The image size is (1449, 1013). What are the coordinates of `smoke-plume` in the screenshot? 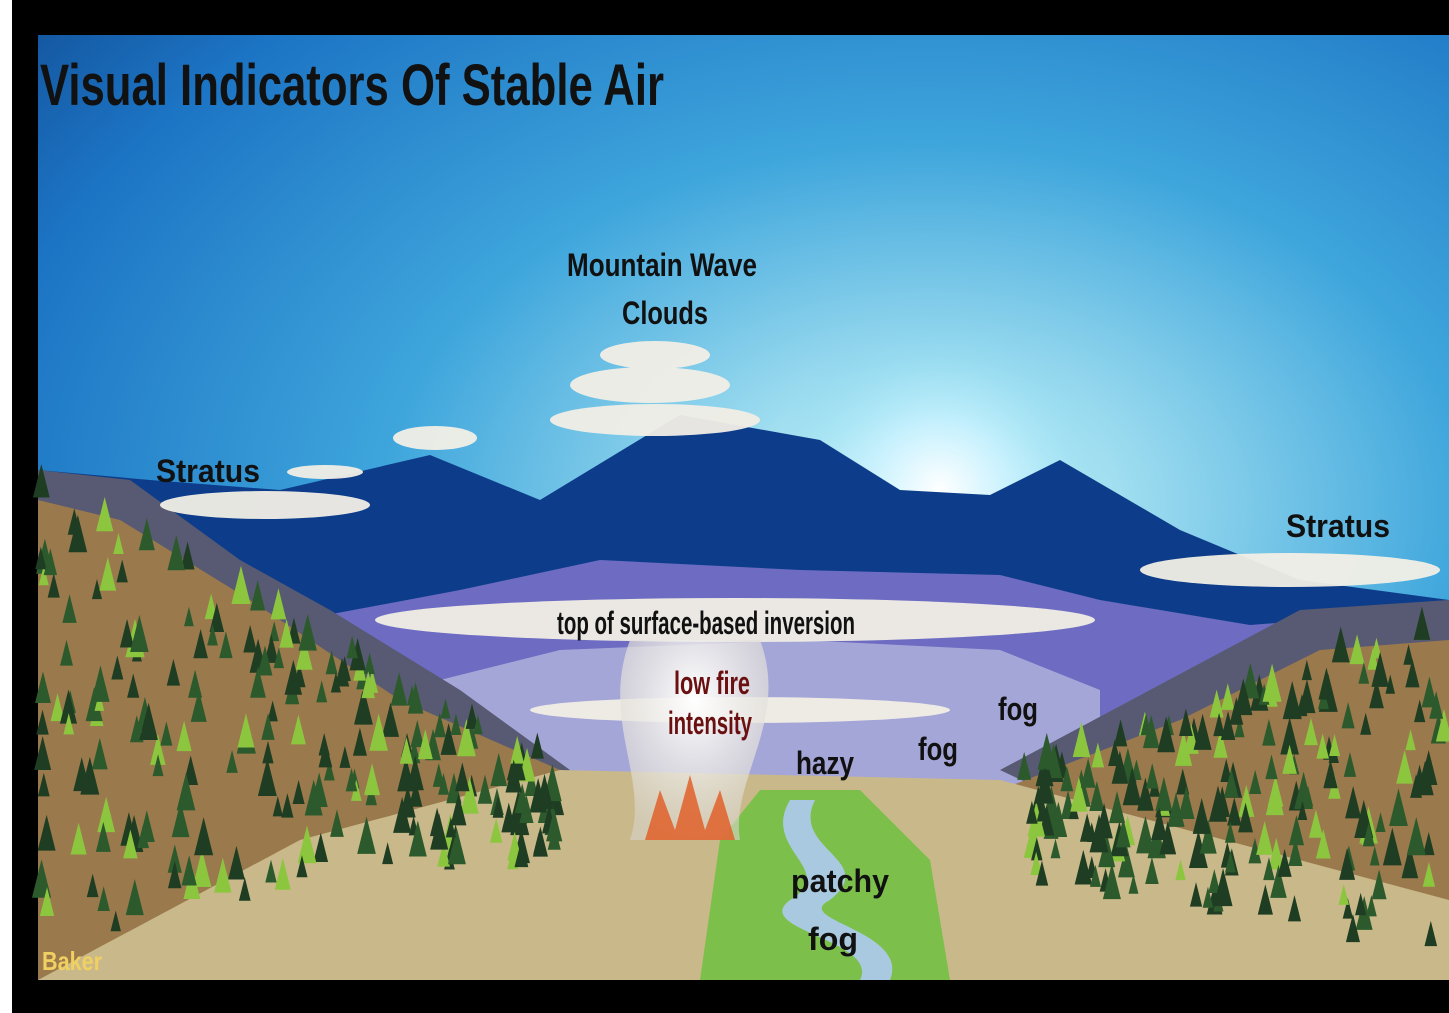 It's located at (694, 740).